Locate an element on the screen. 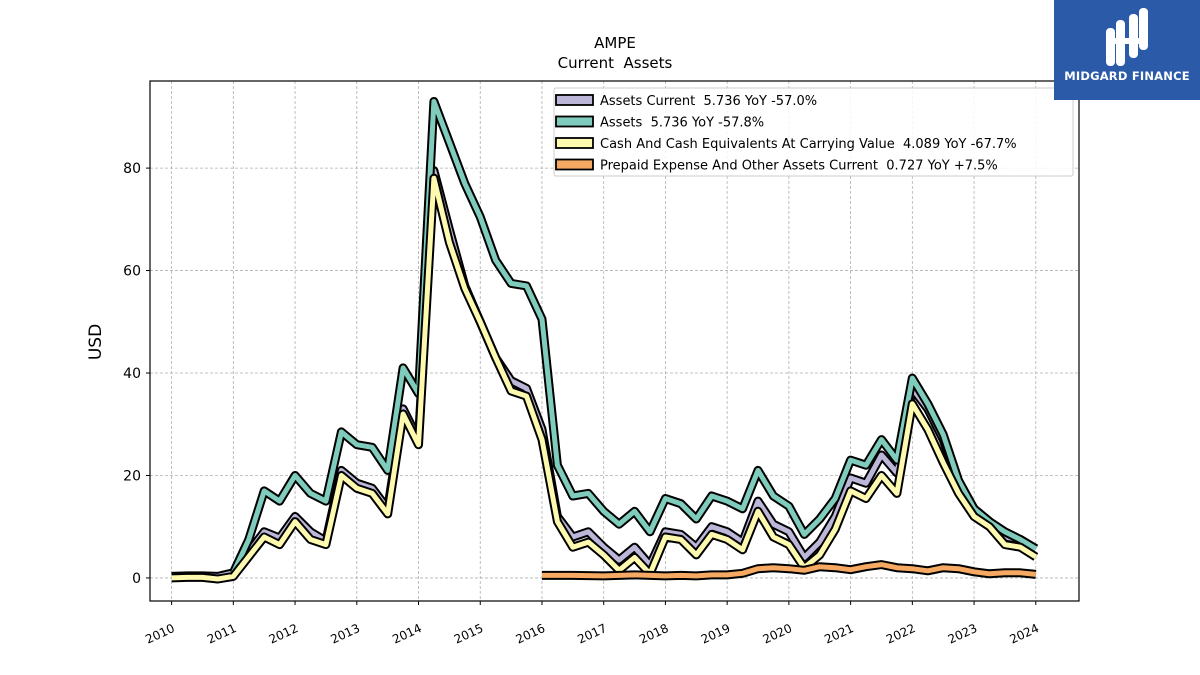 The image size is (1200, 675). x-tick-label: 2011 is located at coordinates (222, 634).